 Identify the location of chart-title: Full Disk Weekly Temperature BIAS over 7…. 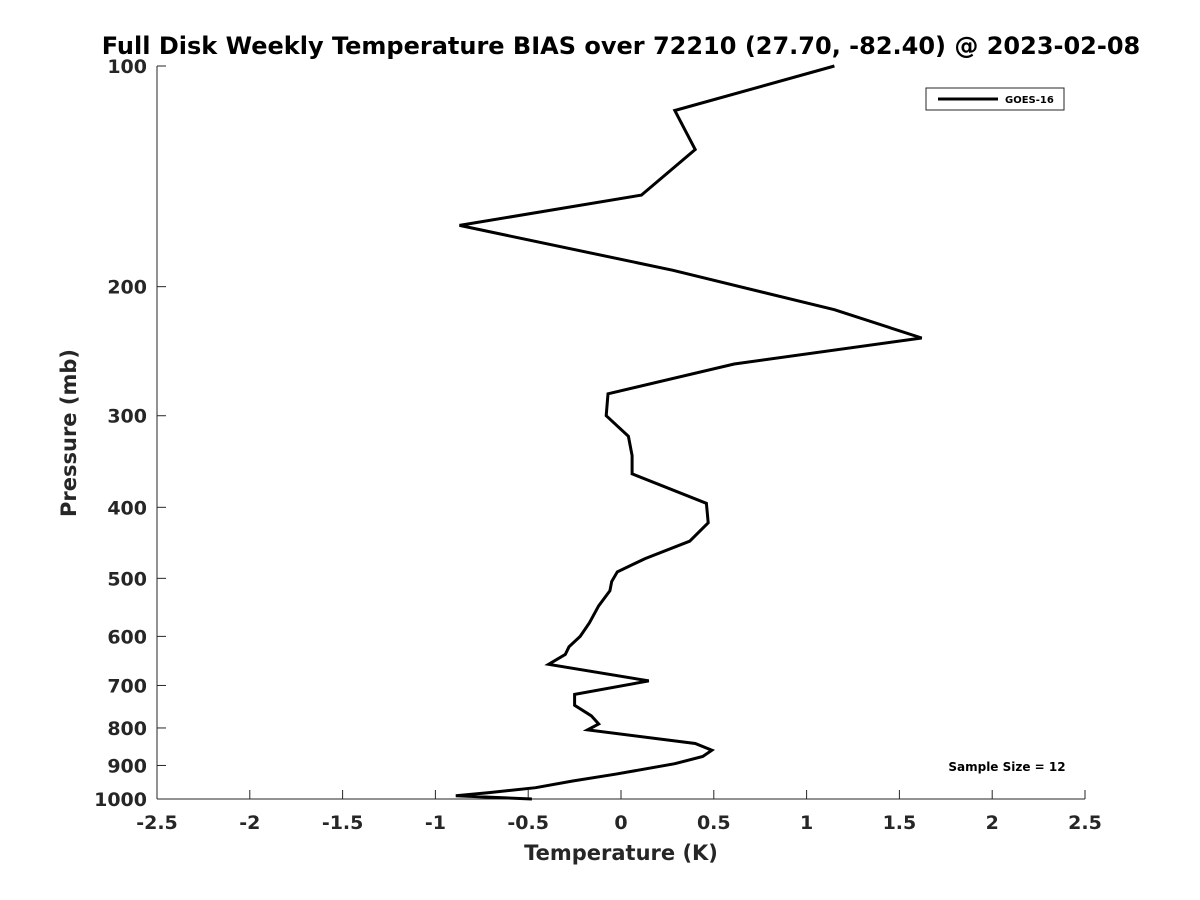
(621, 46).